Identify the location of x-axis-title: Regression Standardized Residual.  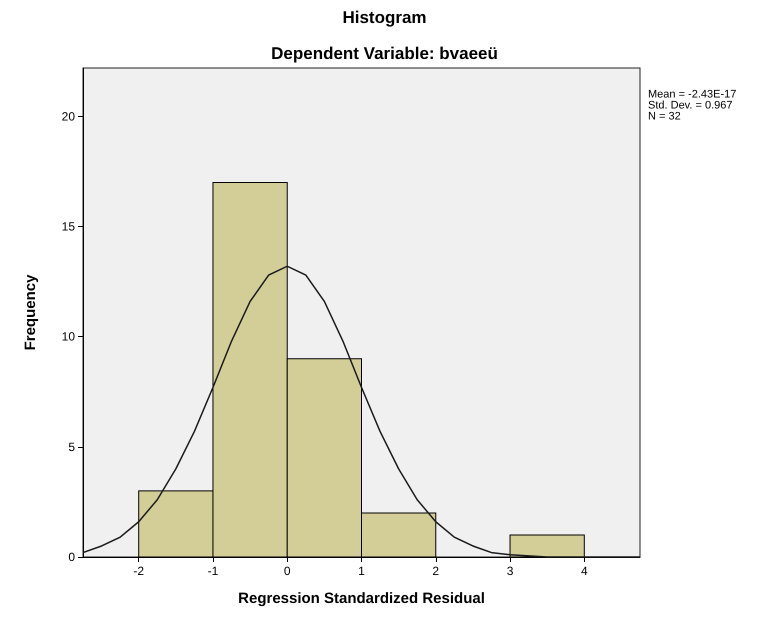
(361, 598).